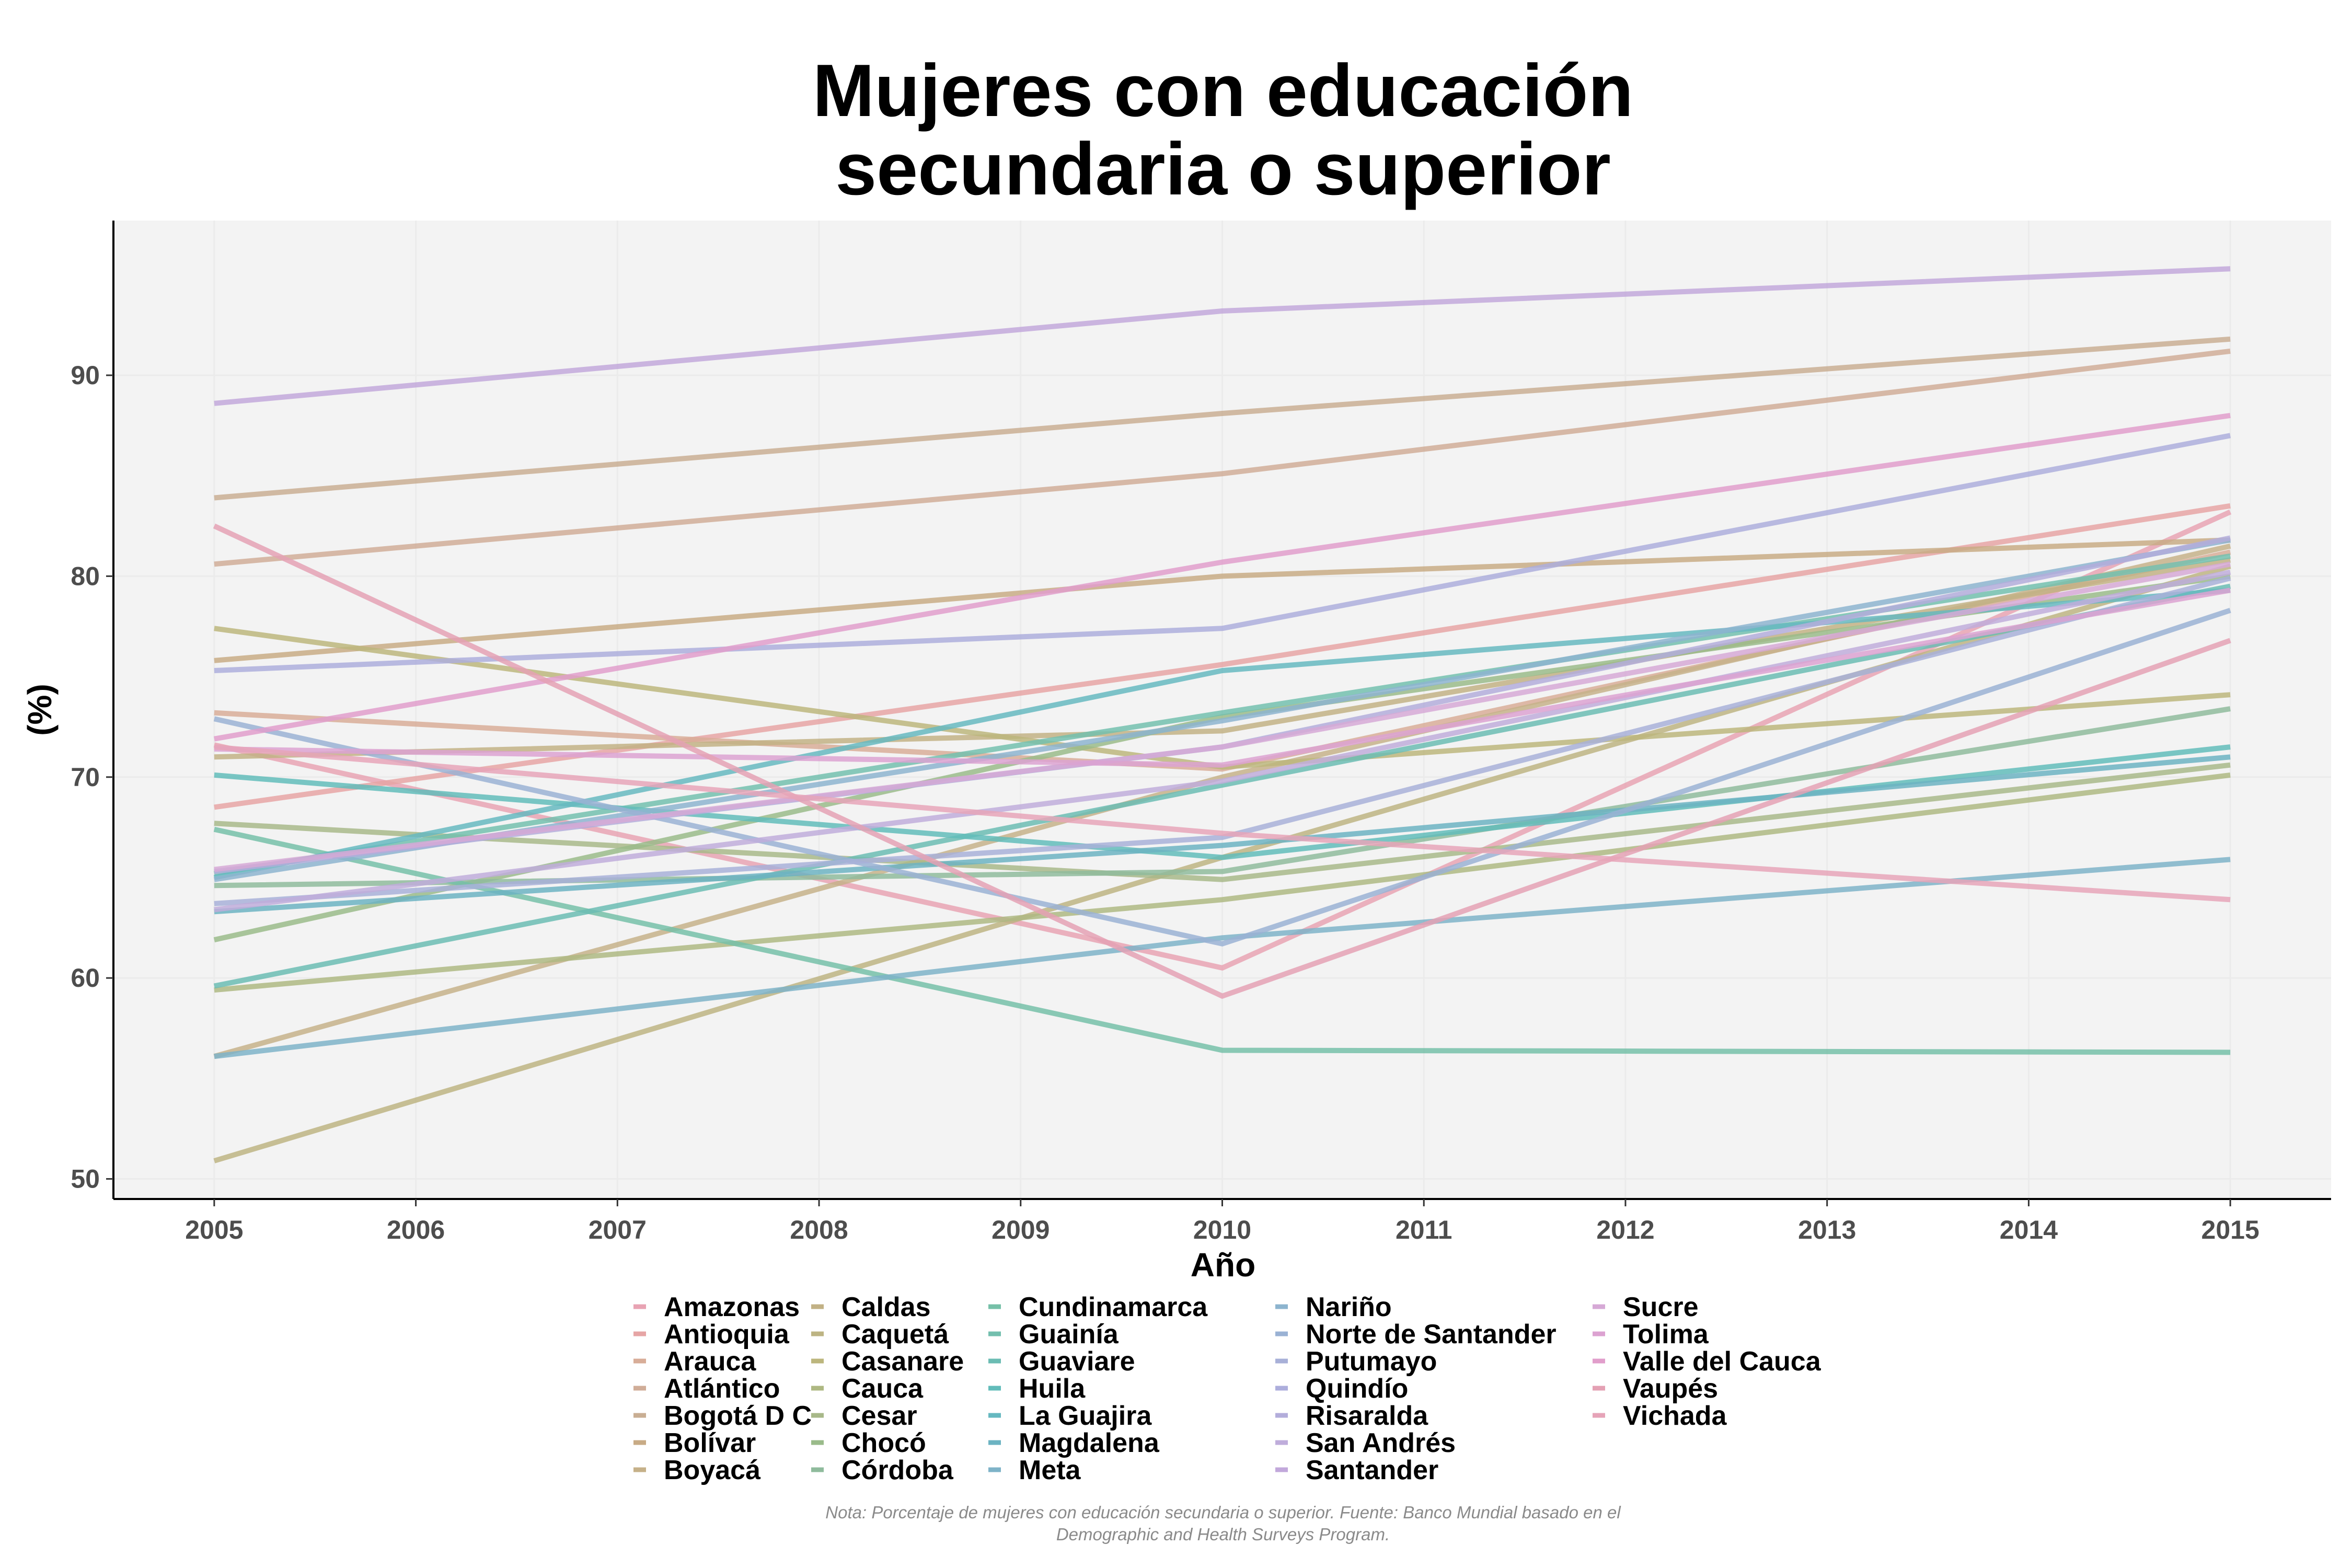 Image resolution: width=2352 pixels, height=1568 pixels. Describe the element at coordinates (1666, 1334) in the screenshot. I see `legend-label: Tolima` at that location.